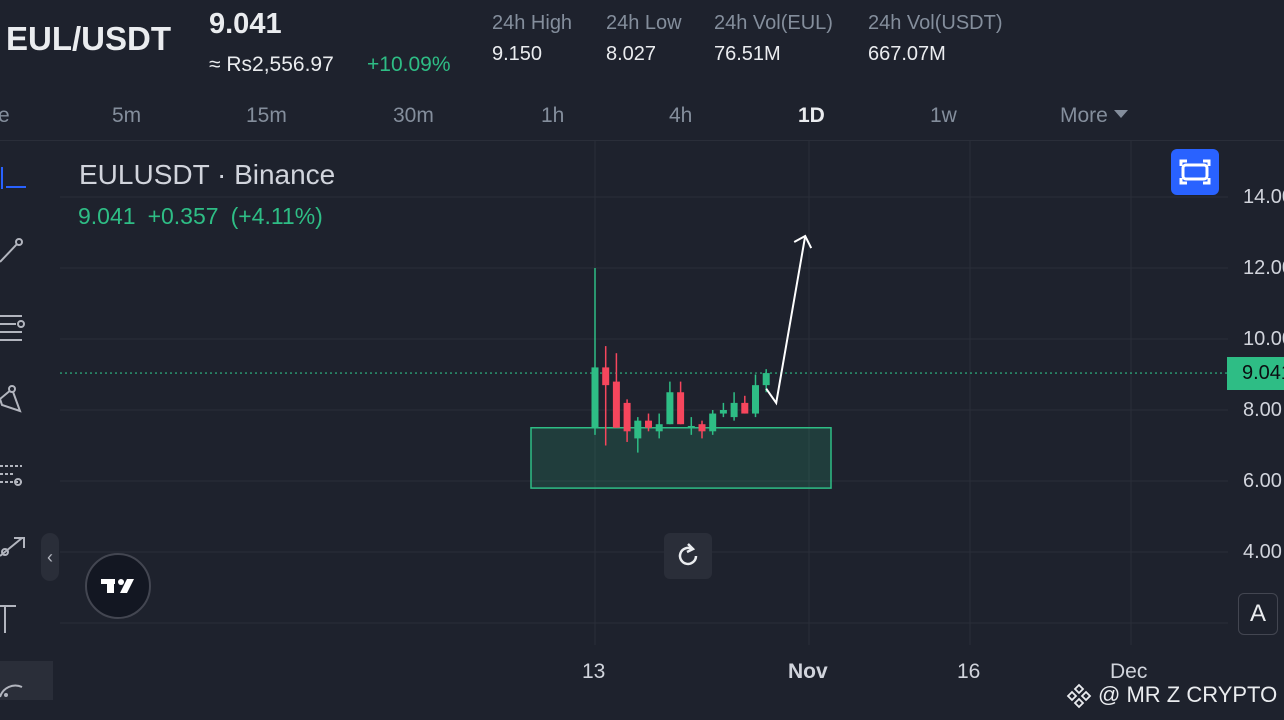 The height and width of the screenshot is (720, 1284). I want to click on x-tick-label: Dec, so click(1129, 671).